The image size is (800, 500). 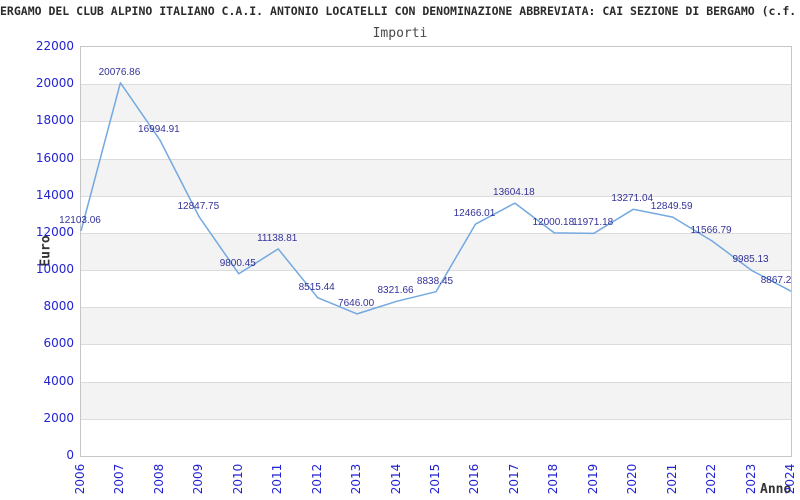 What do you see at coordinates (632, 479) in the screenshot?
I see `x-tick-label: 2020` at bounding box center [632, 479].